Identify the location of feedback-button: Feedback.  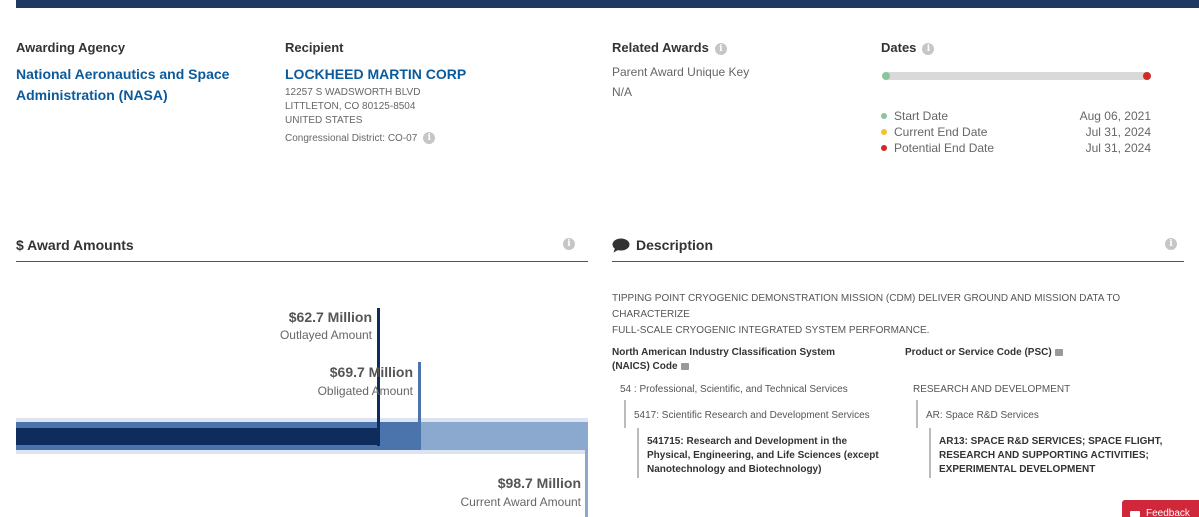
(1160, 508).